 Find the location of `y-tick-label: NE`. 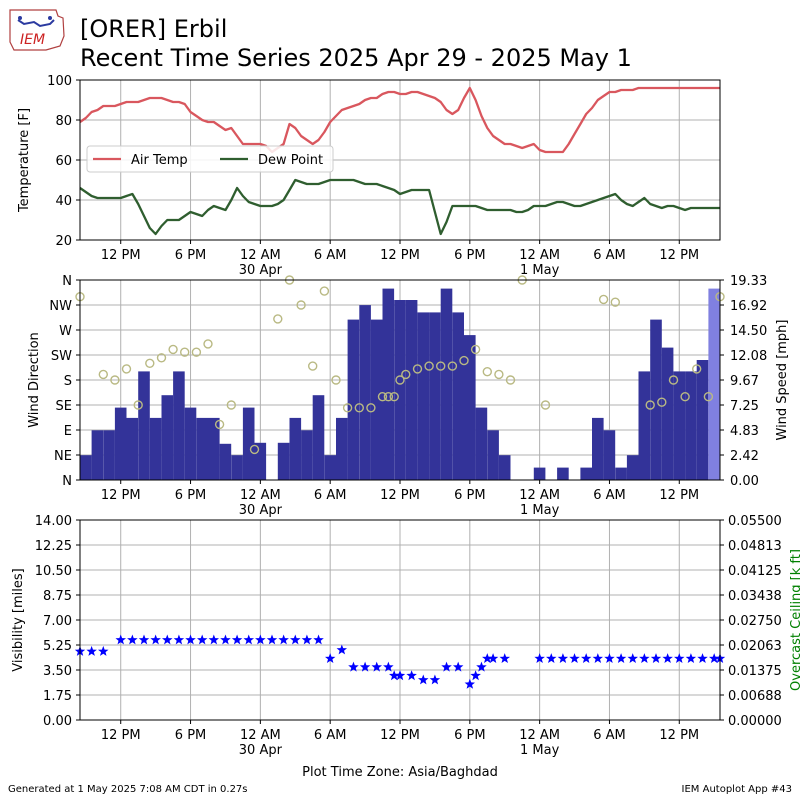

y-tick-label: NE is located at coordinates (63, 456).